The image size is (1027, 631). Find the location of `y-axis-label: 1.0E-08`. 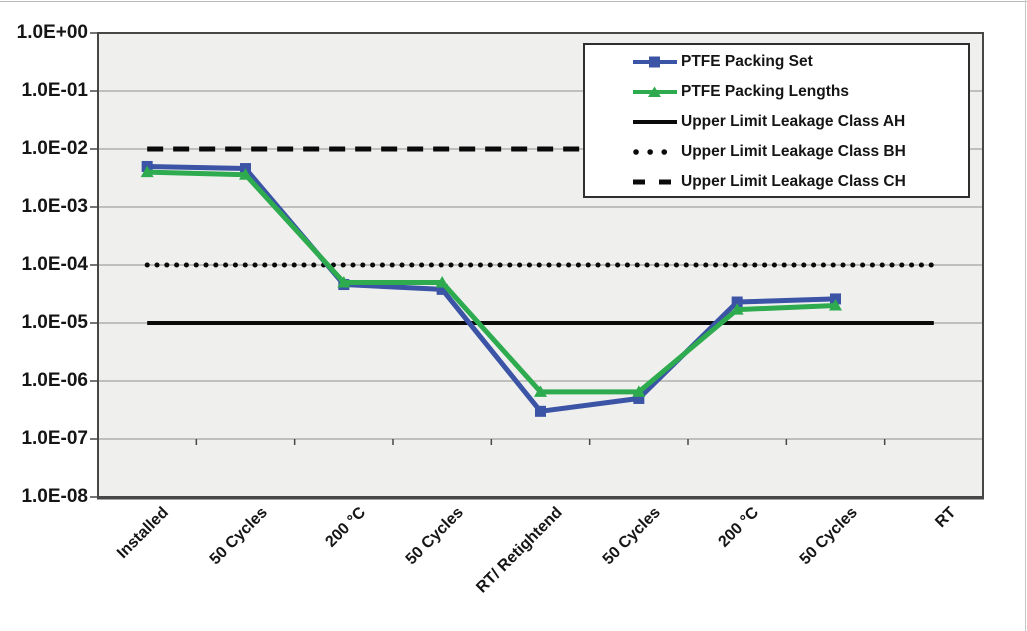

y-axis-label: 1.0E-08 is located at coordinates (54, 496).